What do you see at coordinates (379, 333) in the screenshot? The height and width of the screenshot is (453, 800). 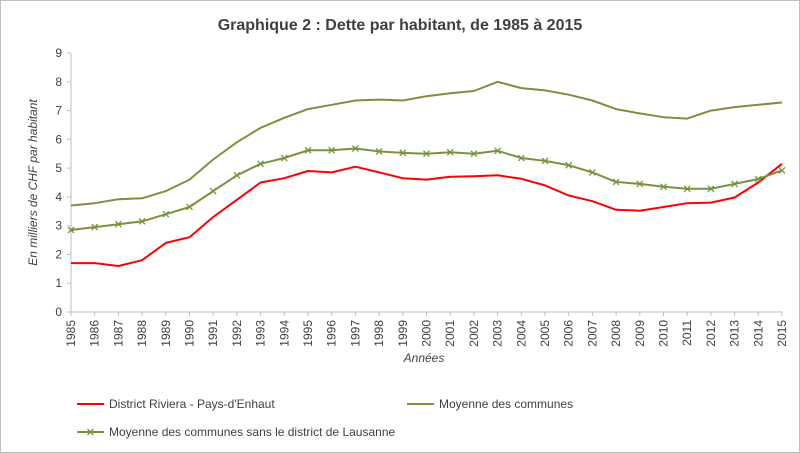 I see `x-tick-label: 1998` at bounding box center [379, 333].